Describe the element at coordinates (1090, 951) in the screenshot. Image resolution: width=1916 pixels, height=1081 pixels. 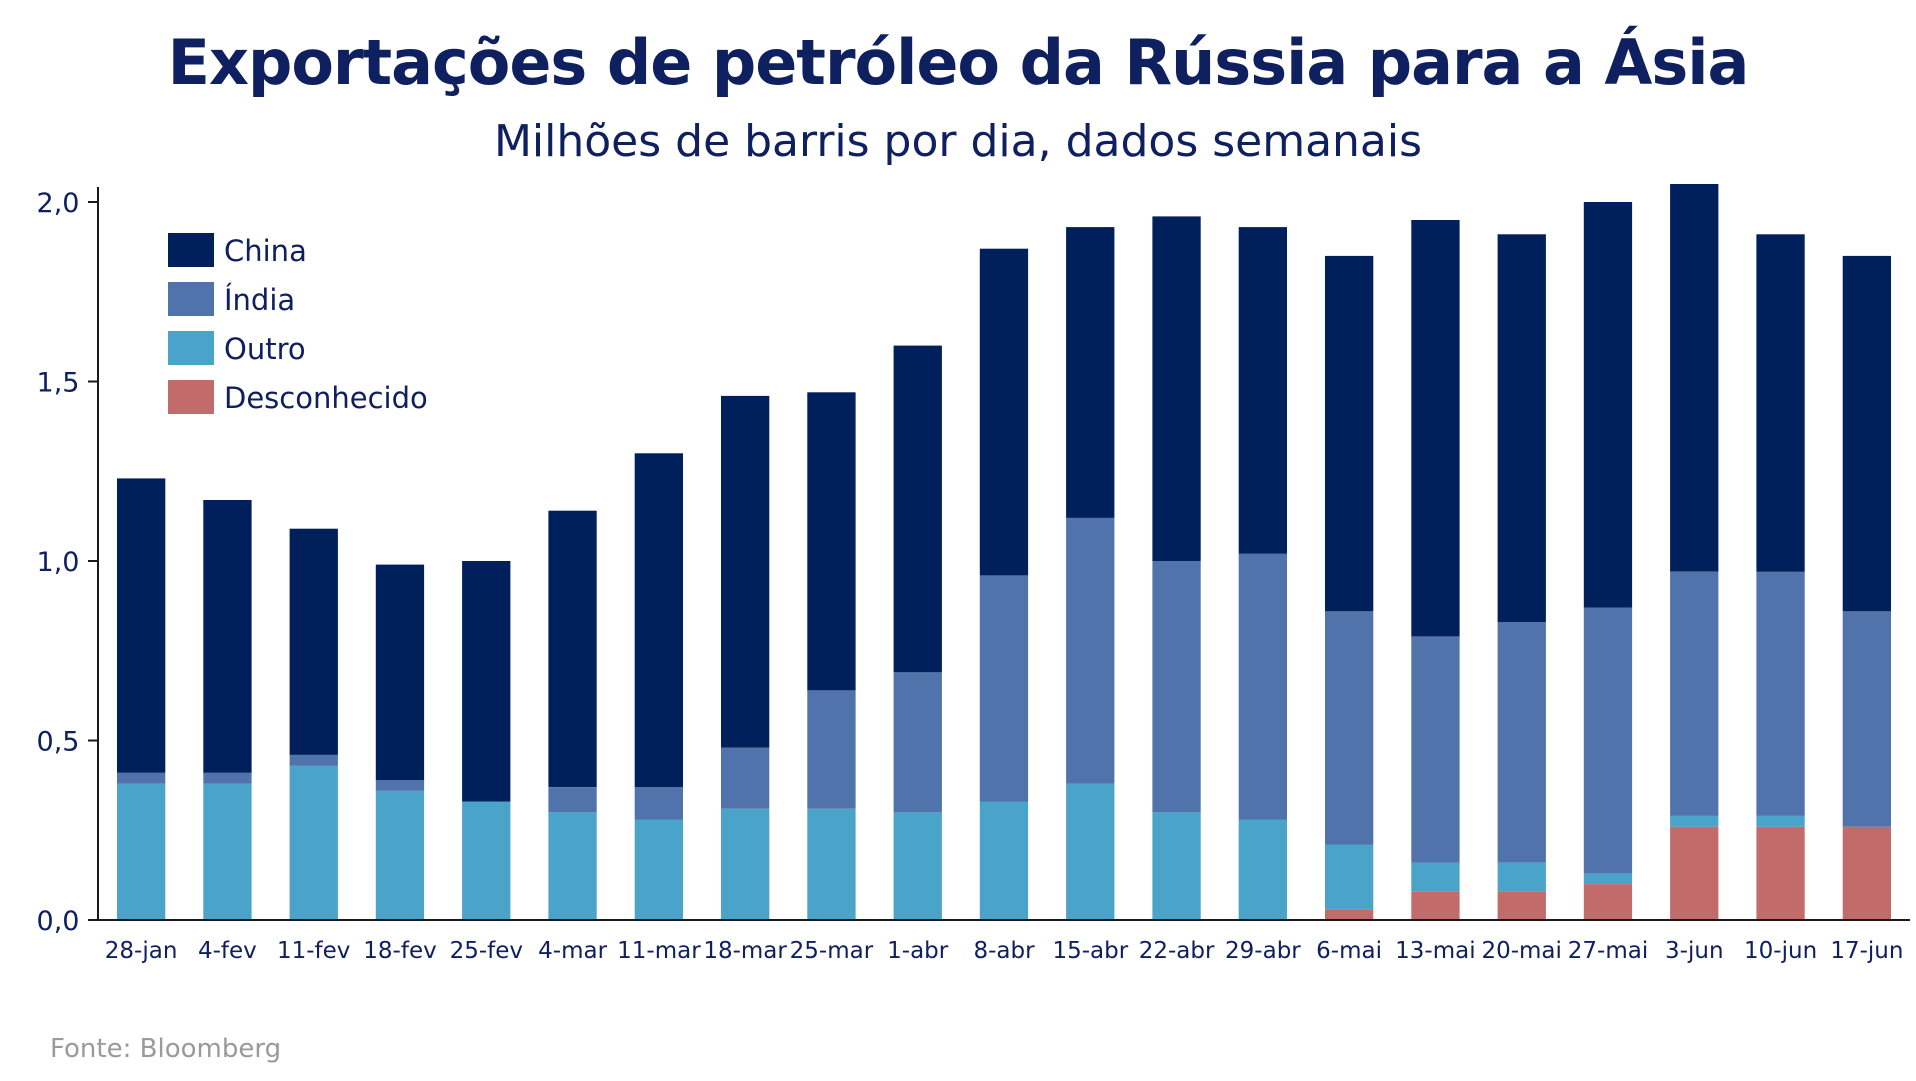
I see `x-tick-label: 15-abr` at that location.